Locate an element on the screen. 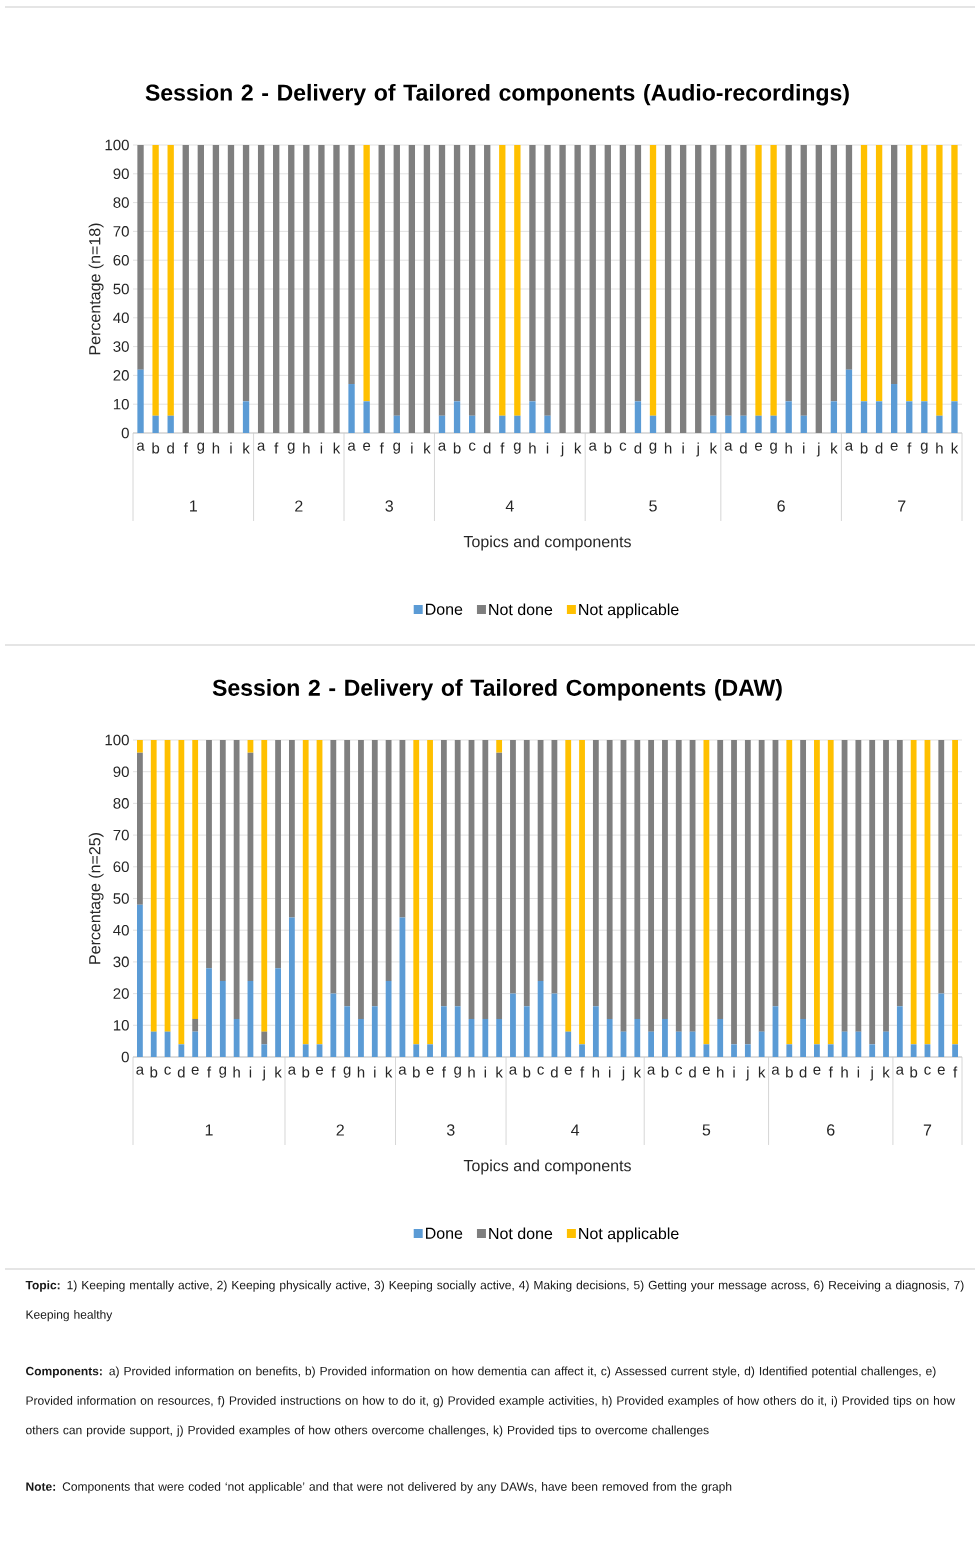 This screenshot has height=1567, width=978. y-axis-title: Percentage (n=25) is located at coordinates (96, 898).